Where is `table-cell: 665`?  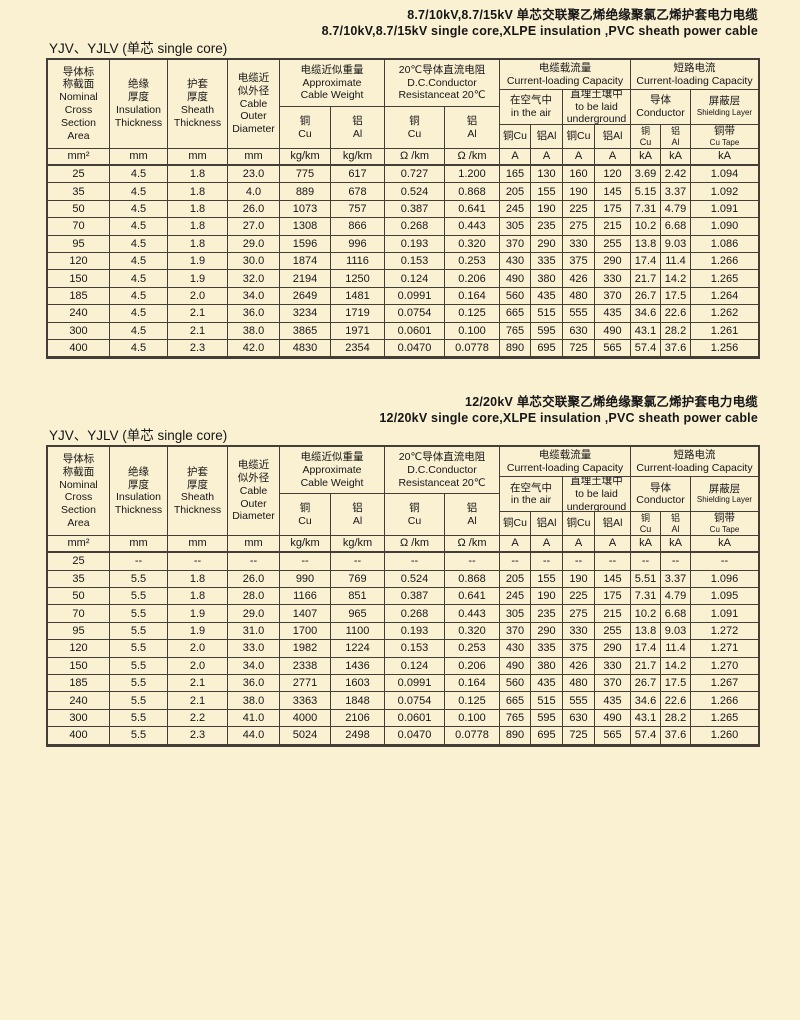
table-cell: 665 is located at coordinates (515, 701).